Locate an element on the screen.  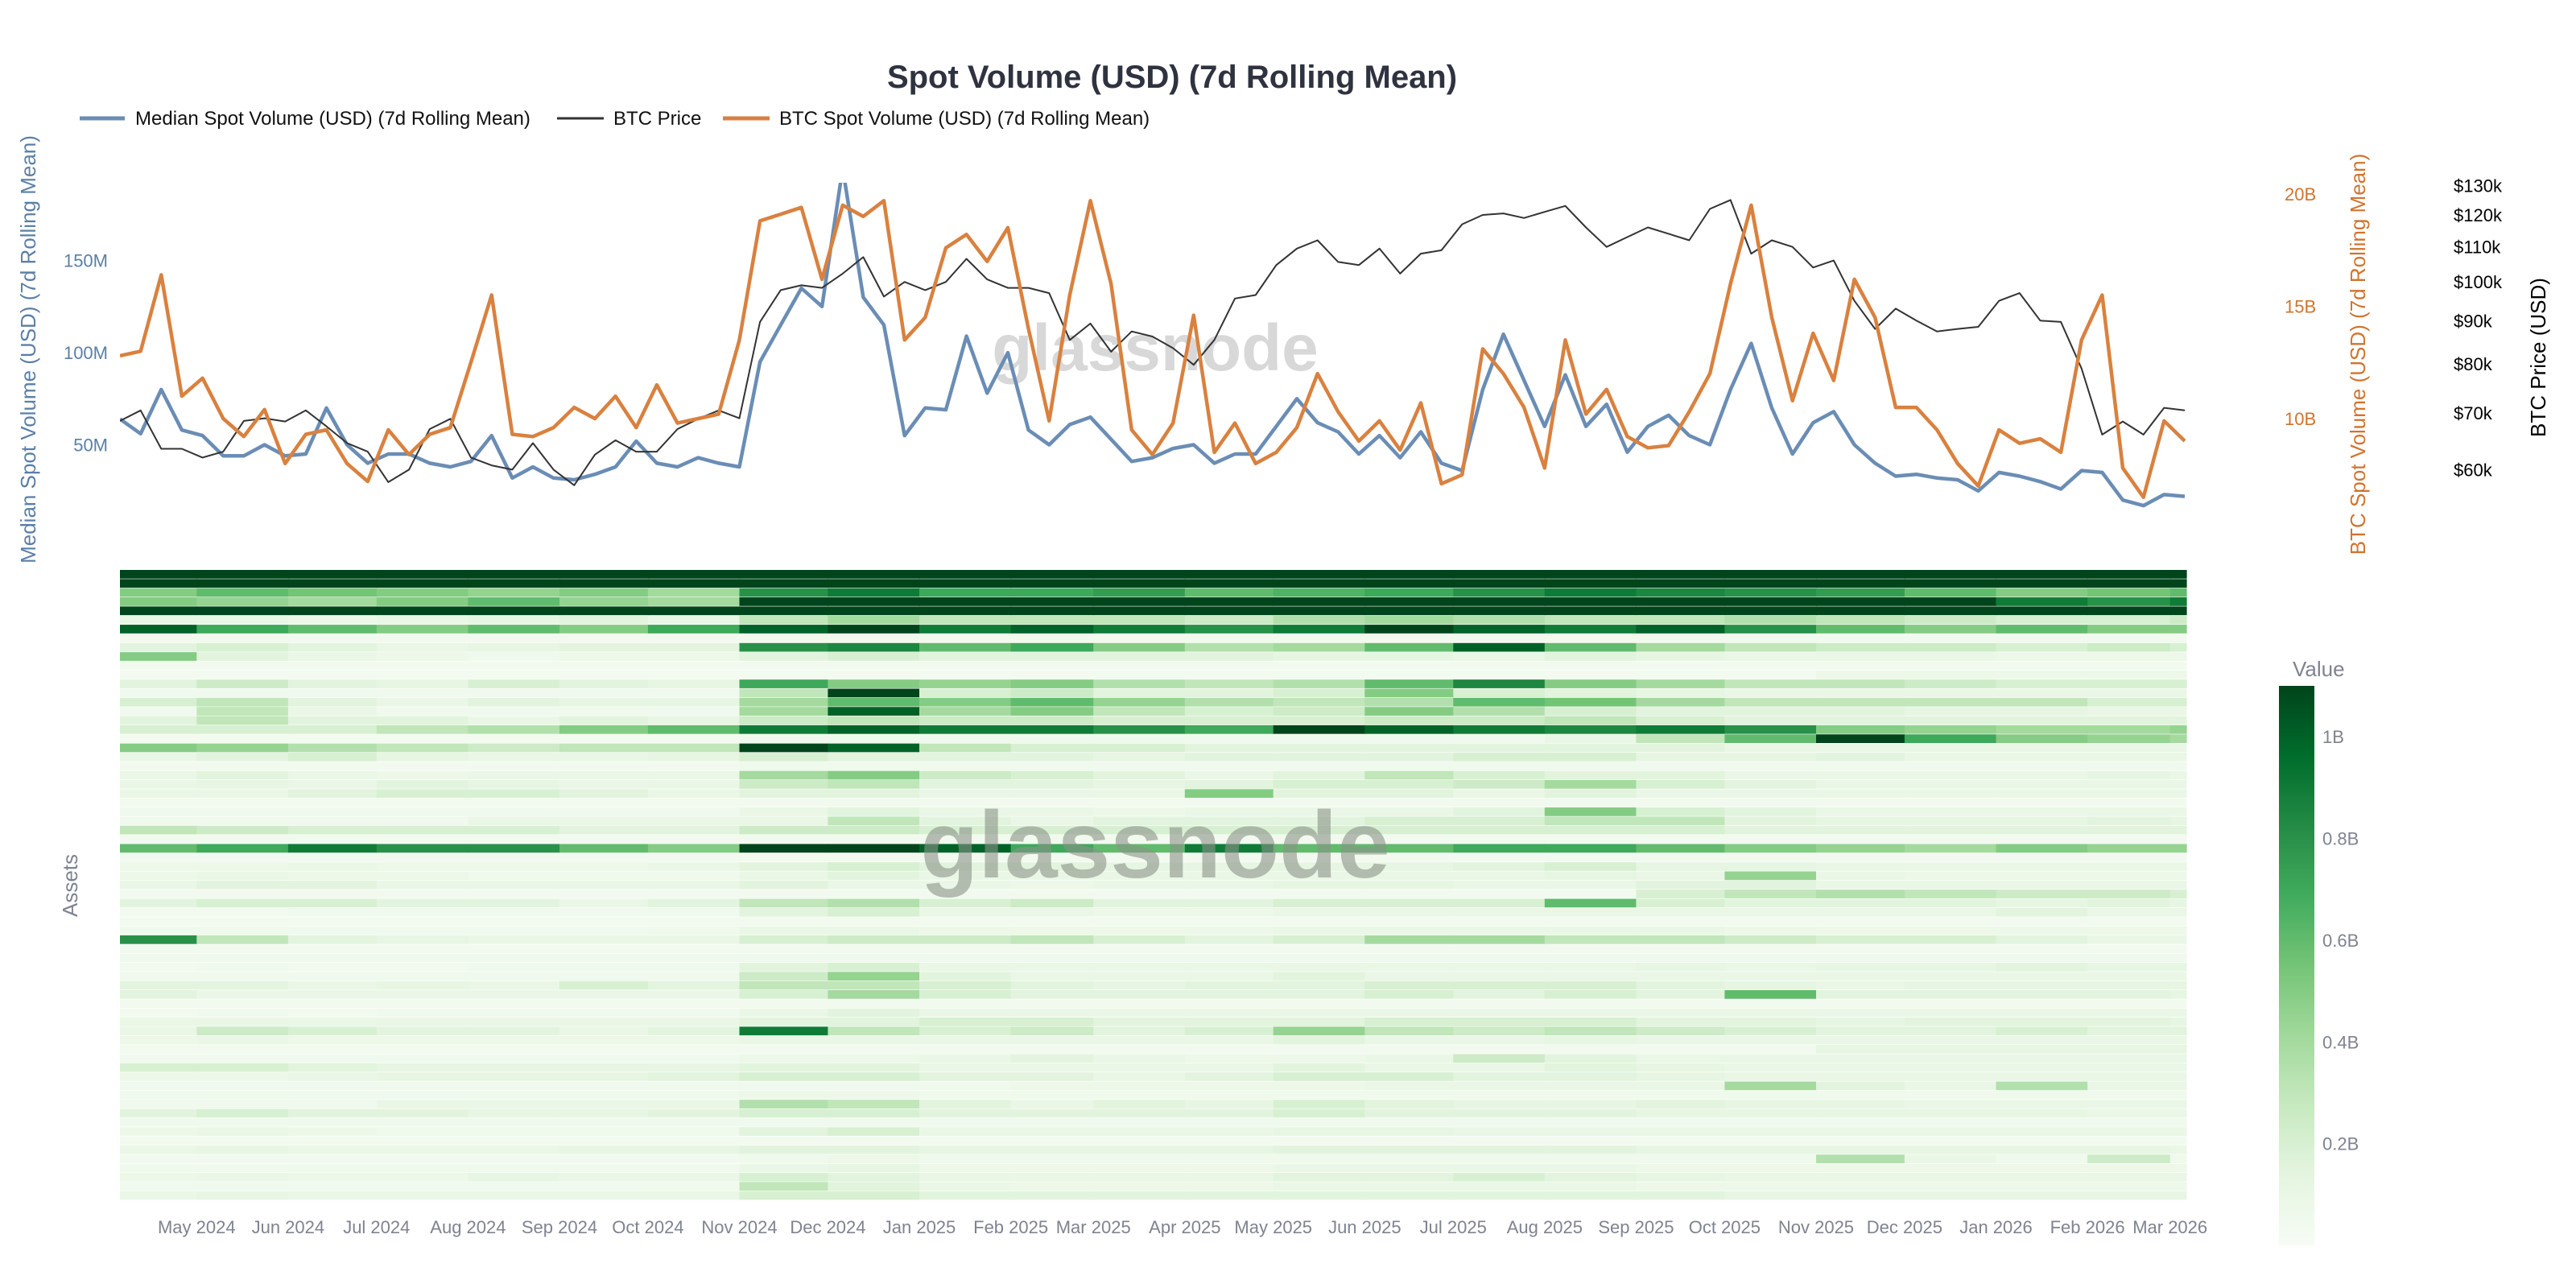
legend-item-btc-volume: BTC Spot Volume (USD) (7d Rolling Mean) is located at coordinates (936, 119).